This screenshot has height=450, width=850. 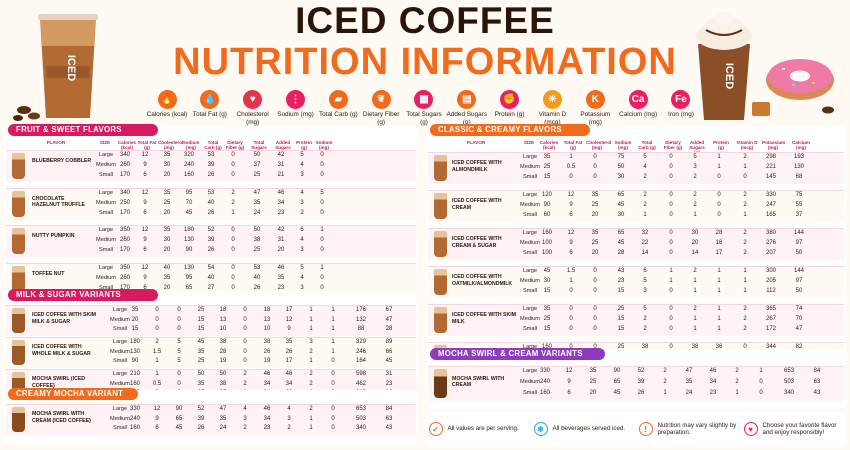 What do you see at coordinates (211, 420) in the screenshot?
I see `table-row: Medium 240 9 65 39 35 3 34 3 1 0 503 63` at bounding box center [211, 420].